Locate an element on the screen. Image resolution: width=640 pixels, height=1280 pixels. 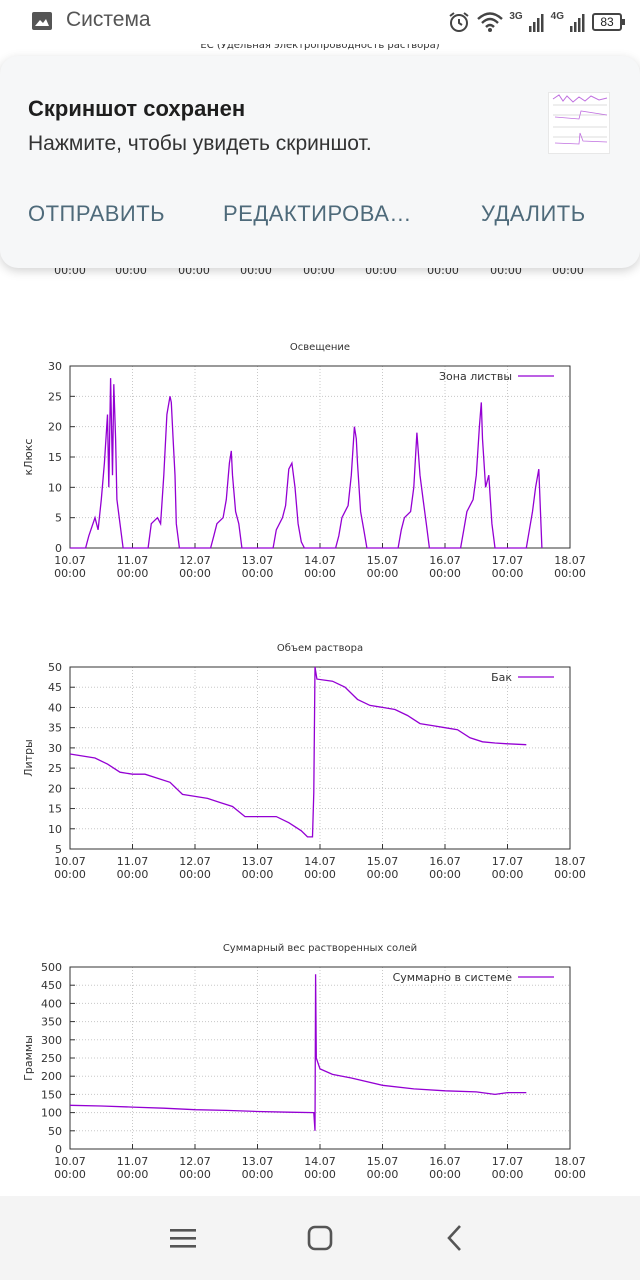
notification-actions: ОТПРАВИТЬ РЕДАКТИРОВА… УДАЛИТЬ is located at coordinates (320, 217).